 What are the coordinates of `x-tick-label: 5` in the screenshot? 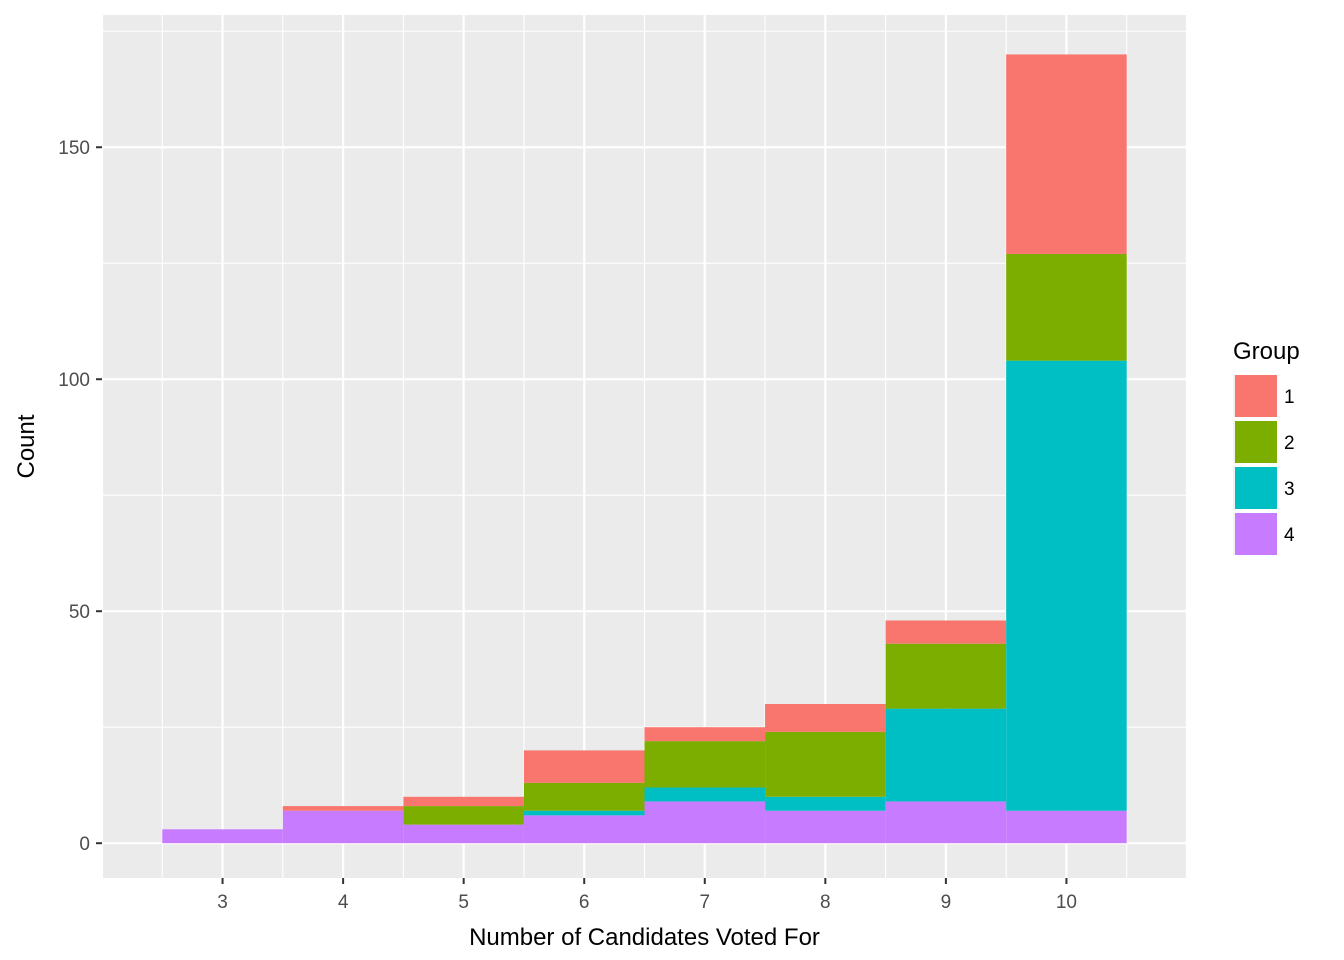 It's located at (463, 902).